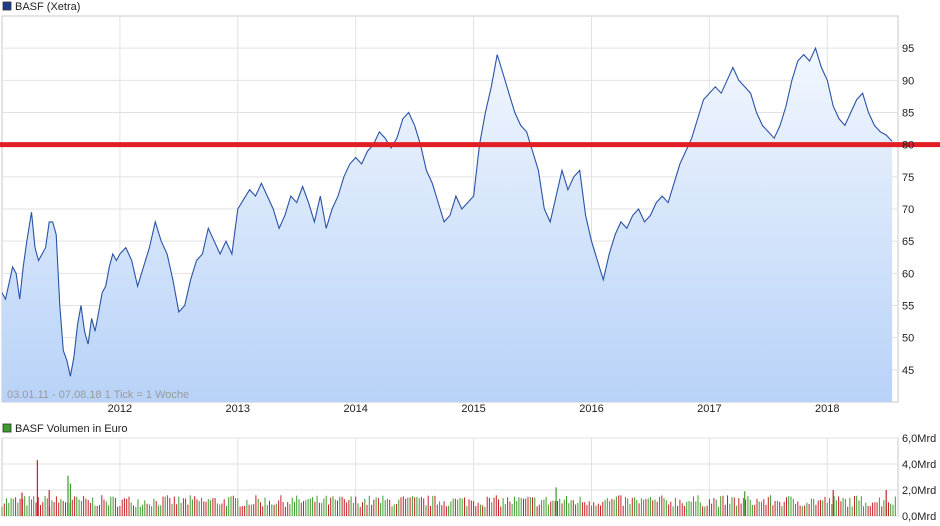 The height and width of the screenshot is (526, 940). I want to click on price-x-tick-label: 2014, so click(355, 409).